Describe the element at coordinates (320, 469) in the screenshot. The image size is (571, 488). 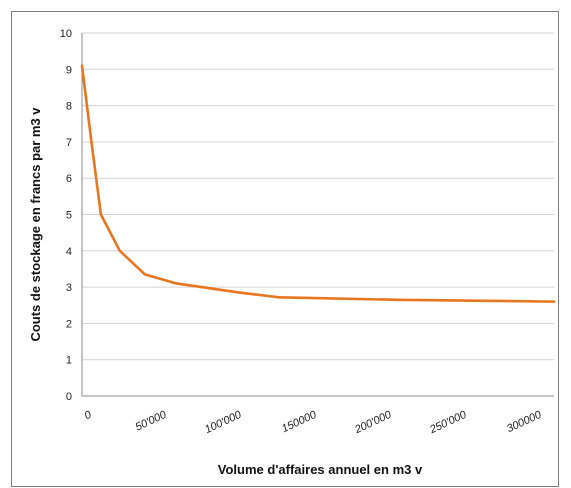
I see `x-axis-title: Volume d'affaires annuel en m3 v` at that location.